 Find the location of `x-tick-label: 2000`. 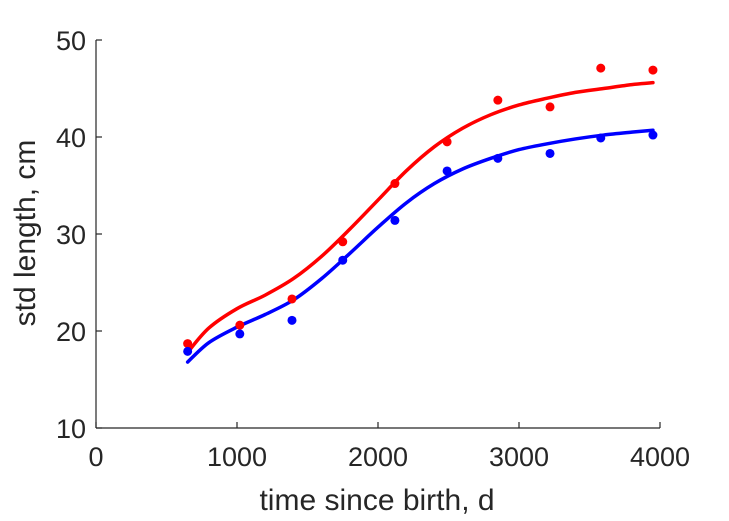

x-tick-label: 2000 is located at coordinates (378, 457).